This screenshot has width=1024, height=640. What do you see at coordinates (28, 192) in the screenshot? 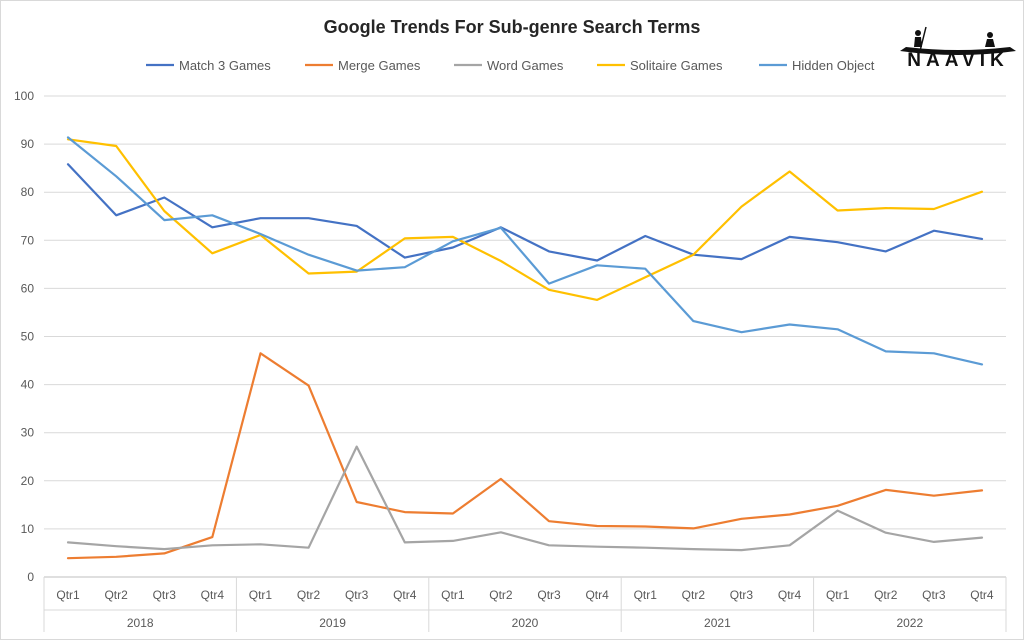
I see `y-tick-label: 80` at bounding box center [28, 192].